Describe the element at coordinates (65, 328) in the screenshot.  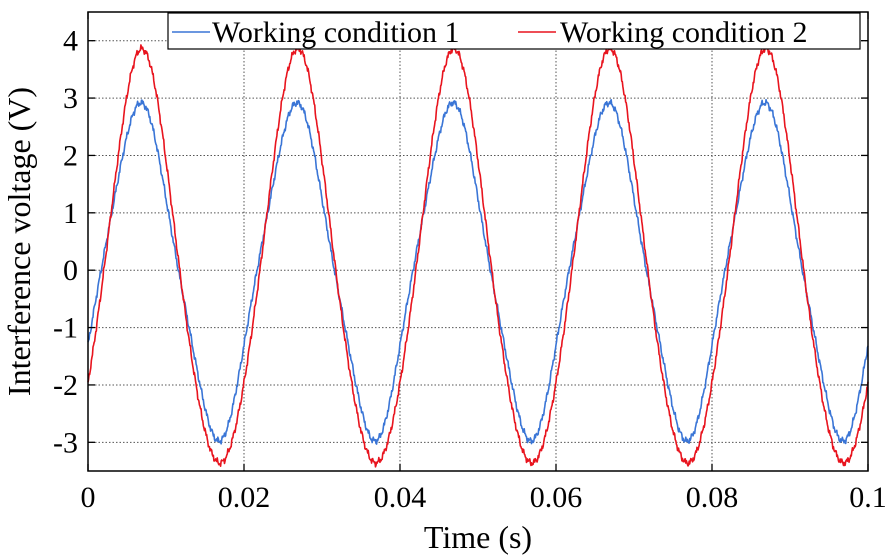
I see `y-tick-label: -1` at that location.